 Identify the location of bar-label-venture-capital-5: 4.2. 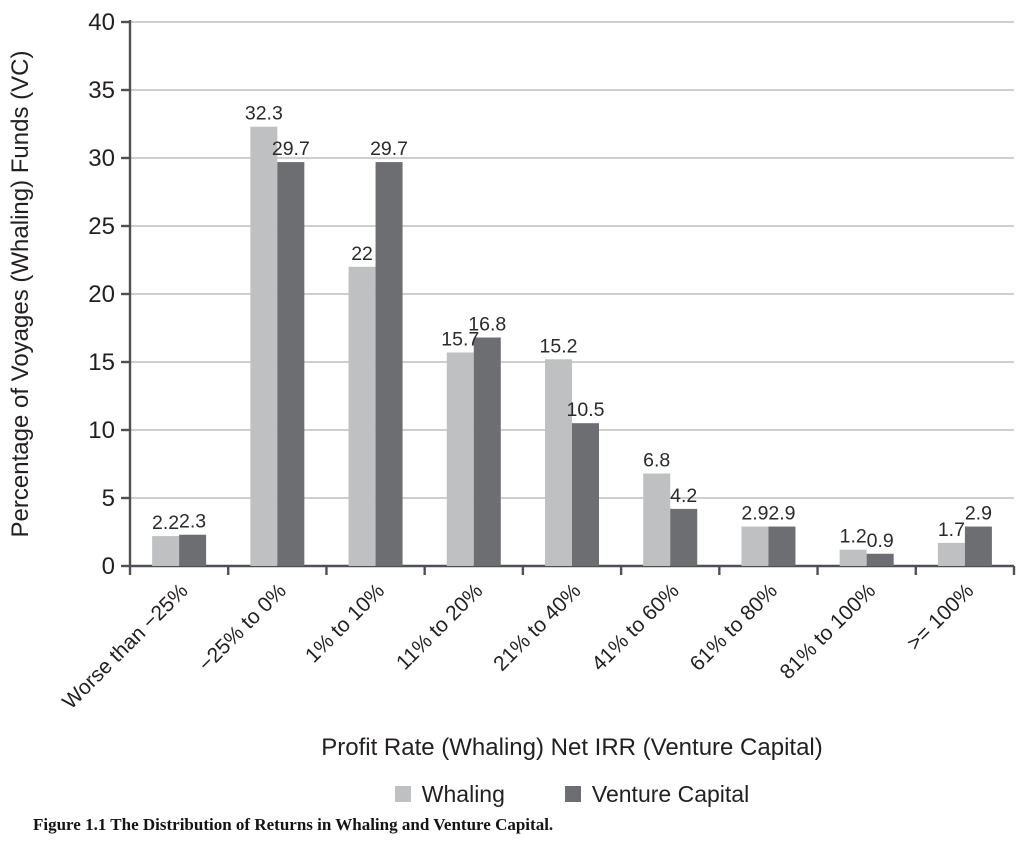
(683, 496).